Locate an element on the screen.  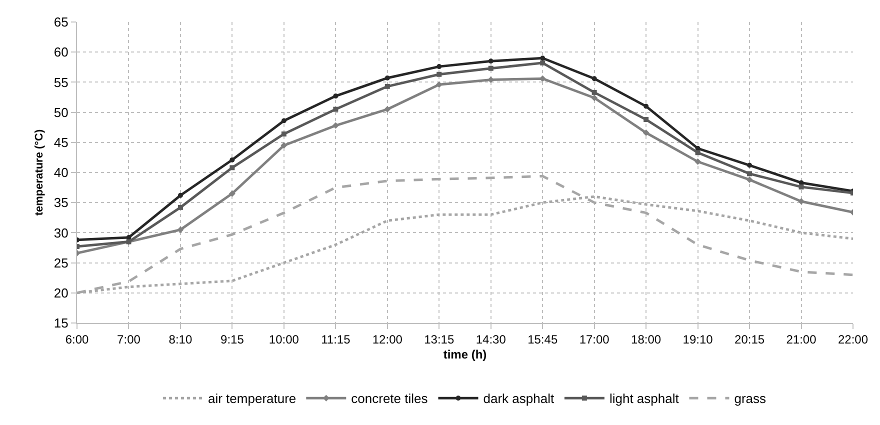
y-axis-title: temperature (°C) is located at coordinates (40, 172).